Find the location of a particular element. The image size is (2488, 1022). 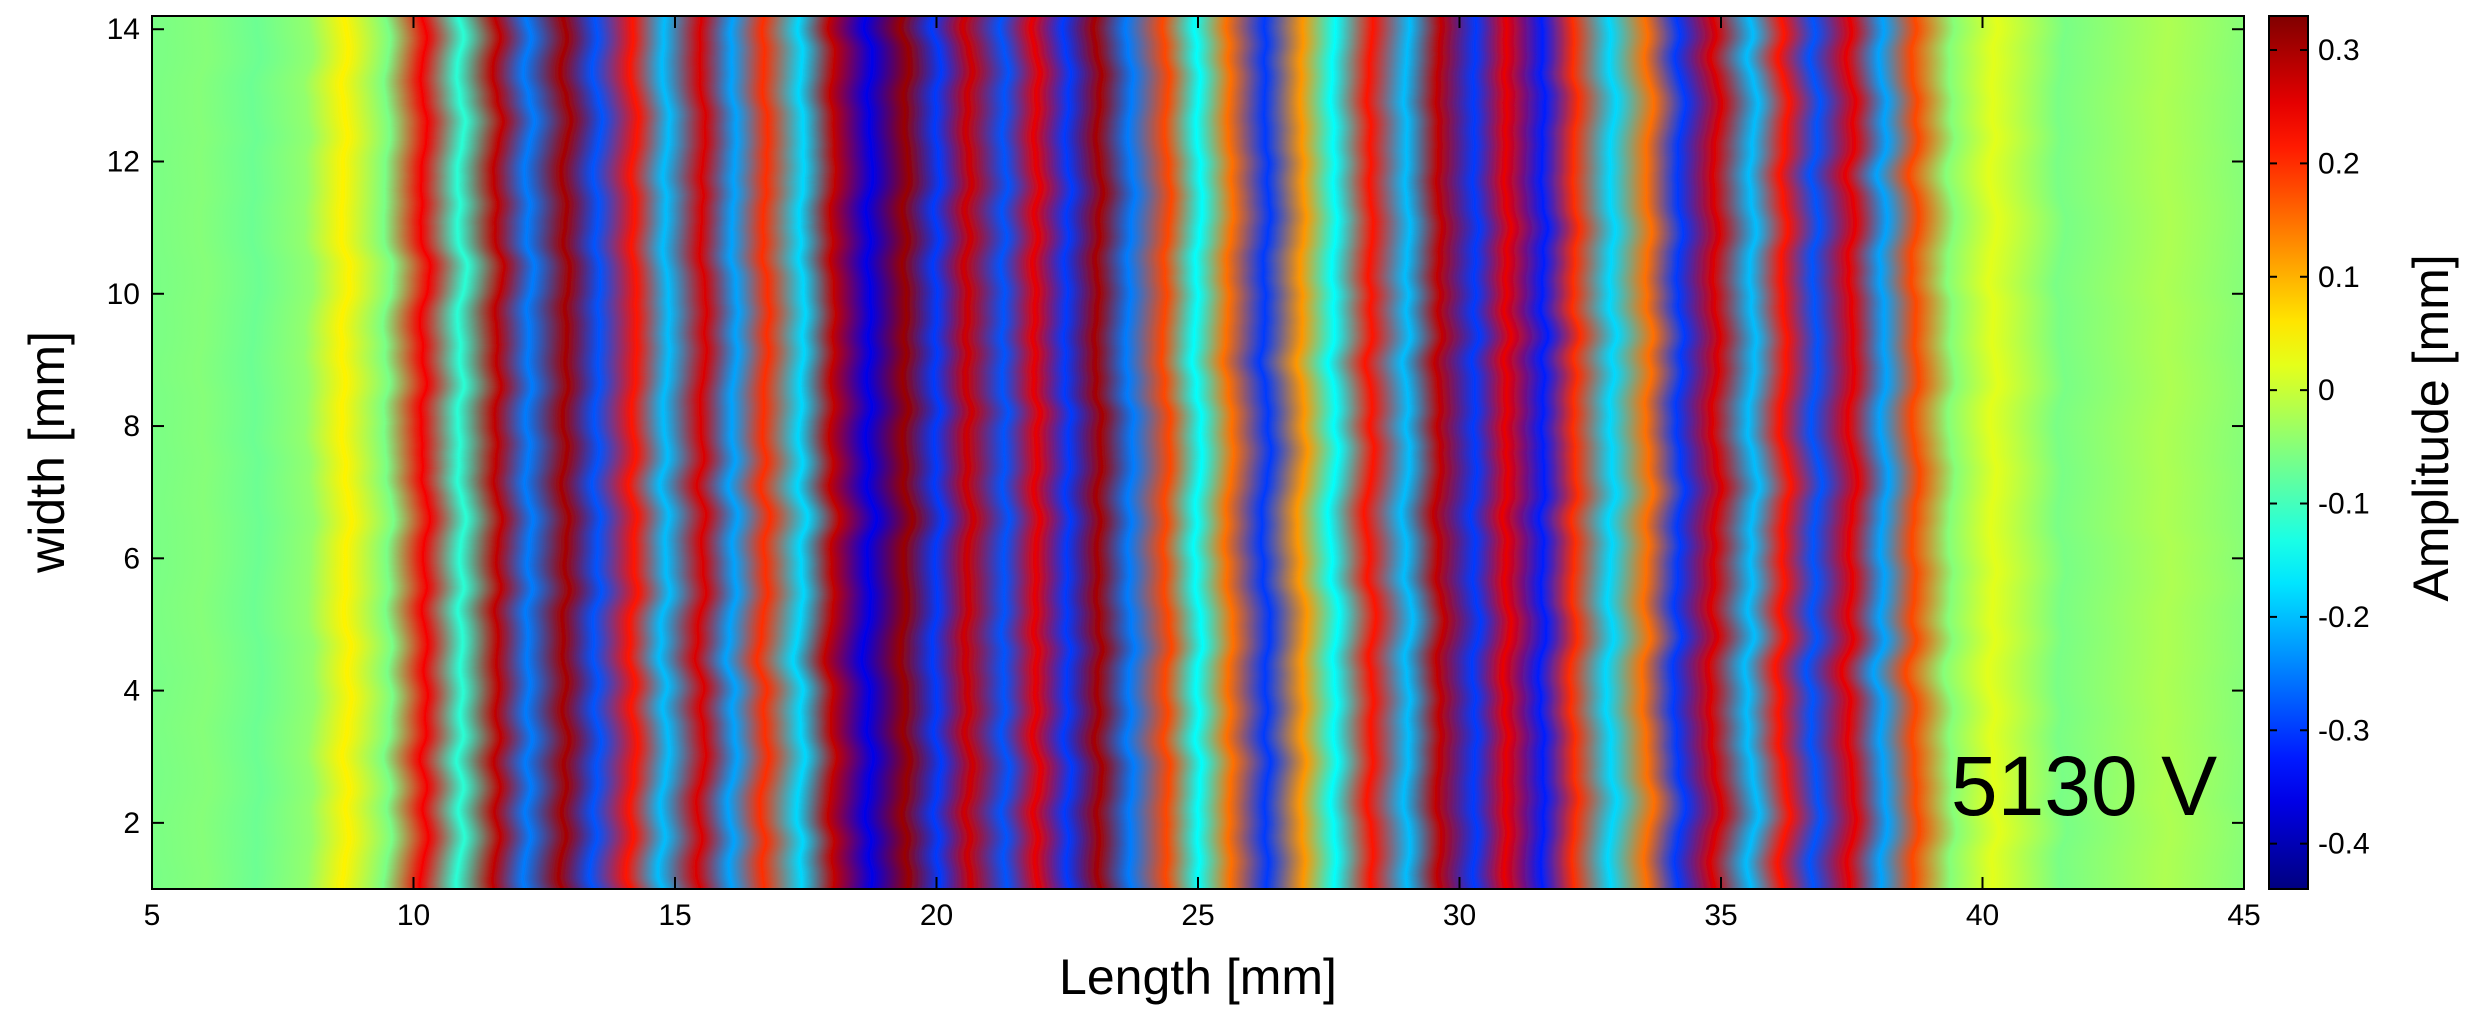

colorbar-tick-label: -0.4 is located at coordinates (2344, 844).